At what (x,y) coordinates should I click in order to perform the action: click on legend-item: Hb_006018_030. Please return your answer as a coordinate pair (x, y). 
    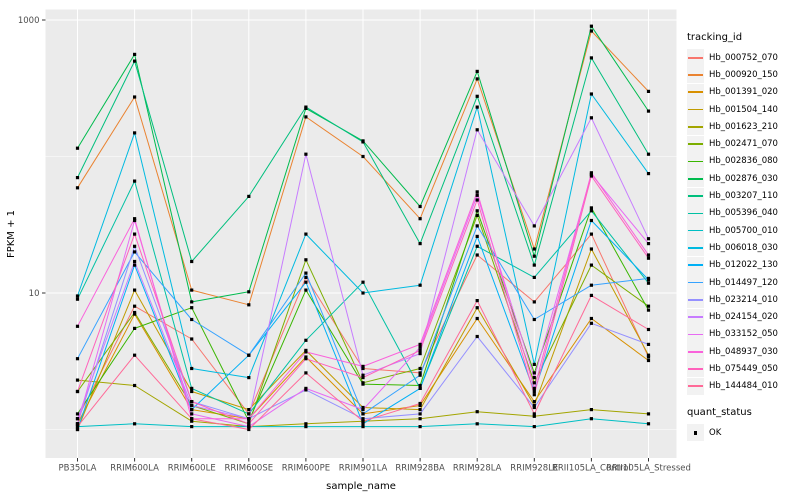
    Looking at the image, I should click on (743, 248).